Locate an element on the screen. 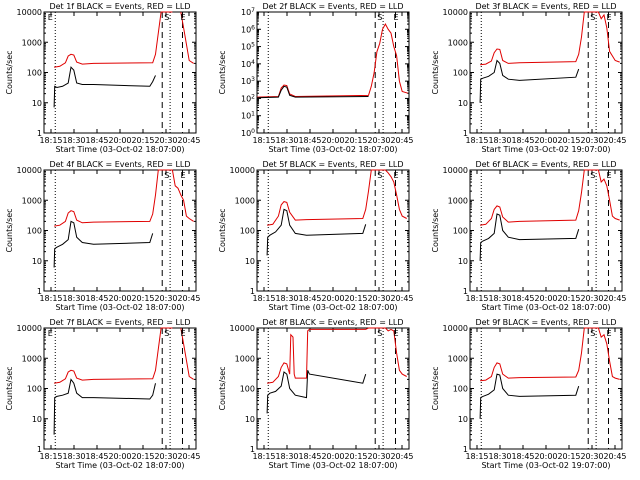 The image size is (640, 480). y-tick-label: 10² is located at coordinates (248, 98).